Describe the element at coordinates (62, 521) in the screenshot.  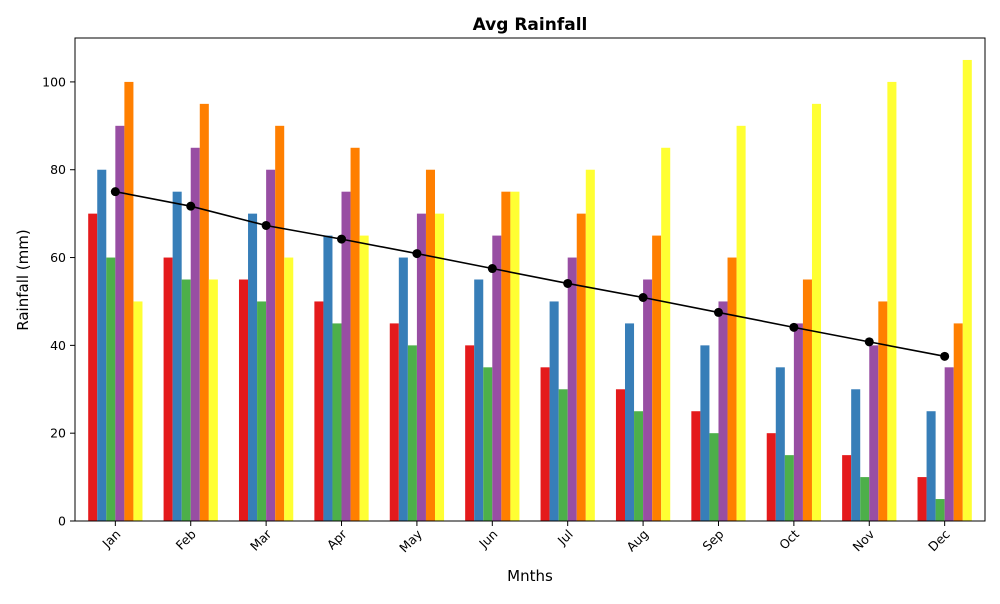
I see `y-tick-label: 0` at that location.